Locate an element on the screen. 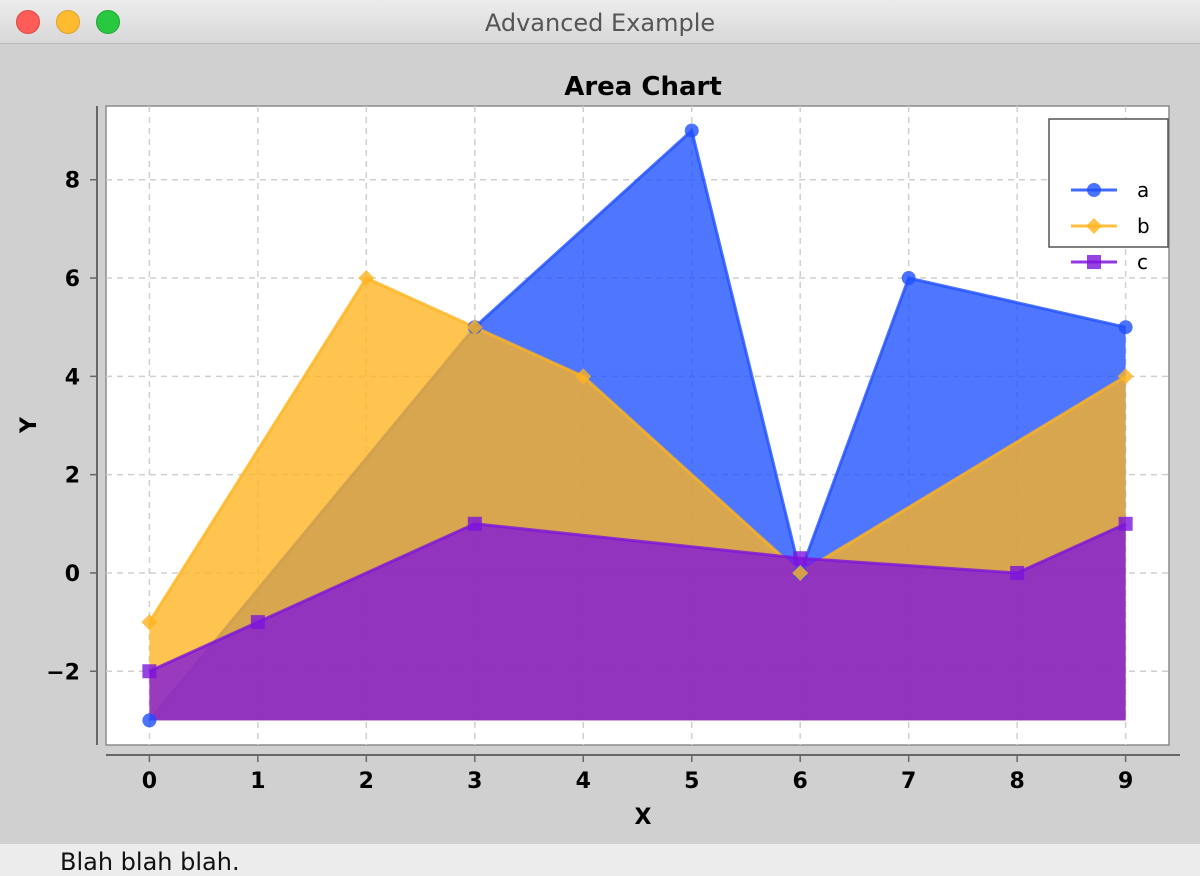 This screenshot has height=876, width=1200. legend: abc is located at coordinates (1108, 196).